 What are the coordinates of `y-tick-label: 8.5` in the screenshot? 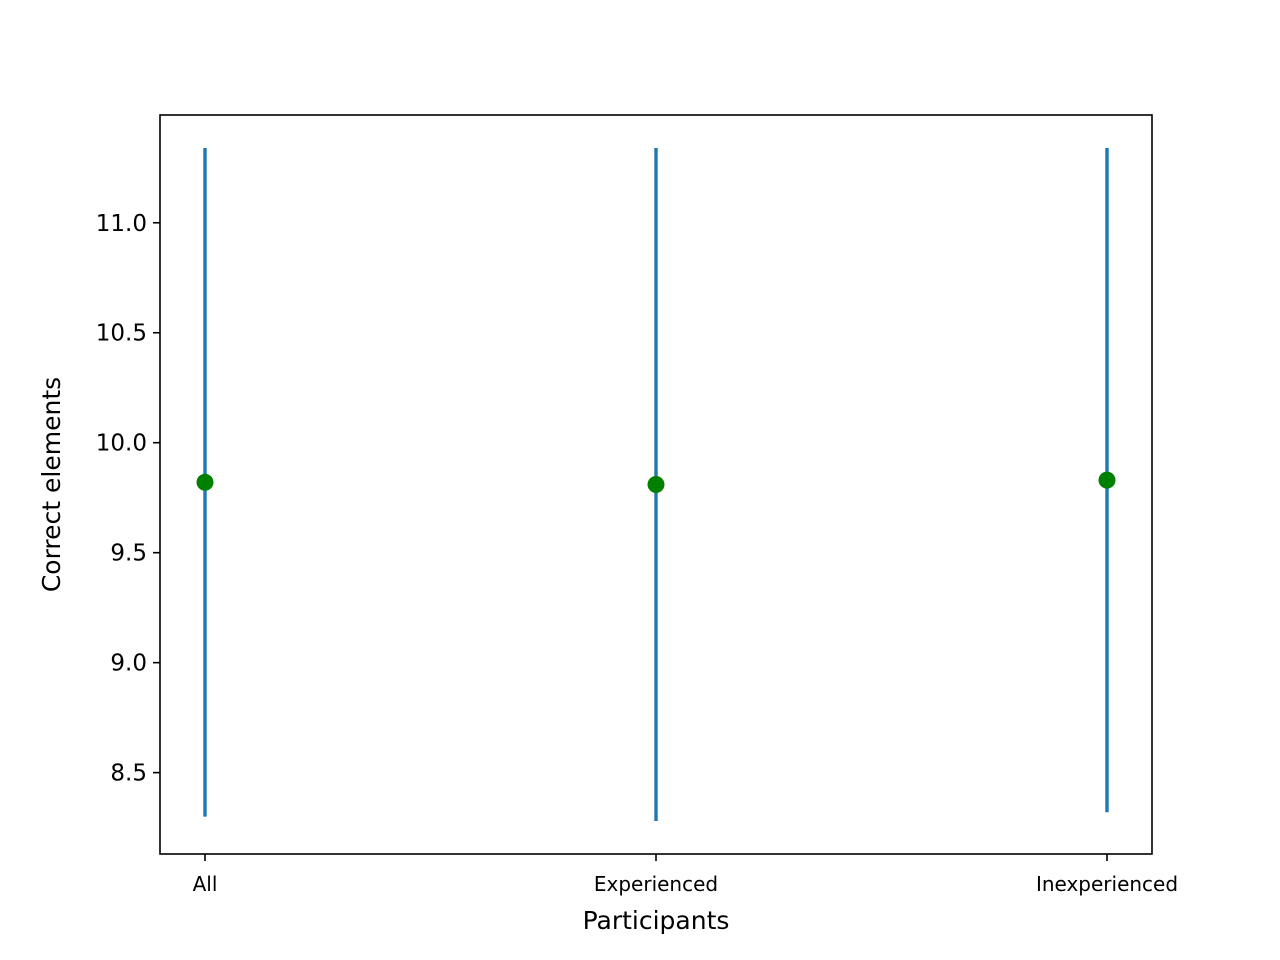 It's located at (128, 774).